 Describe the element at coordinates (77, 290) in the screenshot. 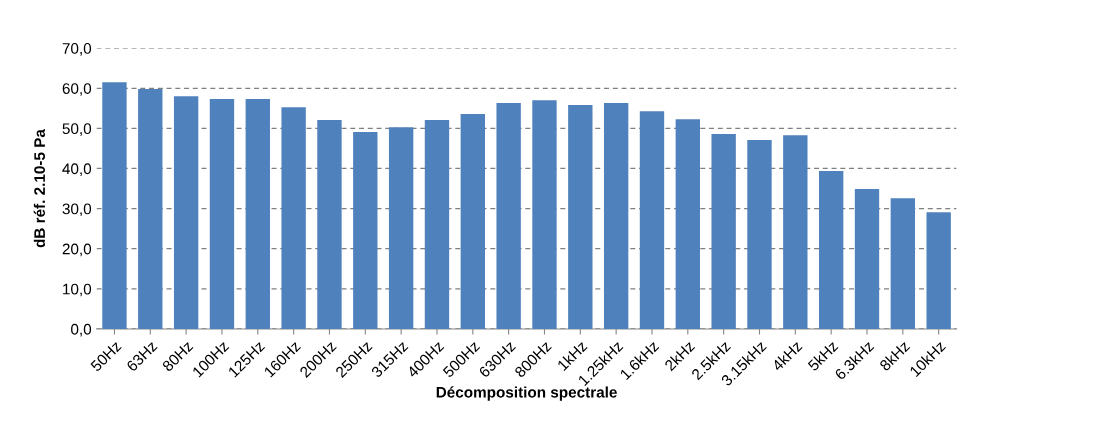

I see `y-tick-label: 10,0` at that location.